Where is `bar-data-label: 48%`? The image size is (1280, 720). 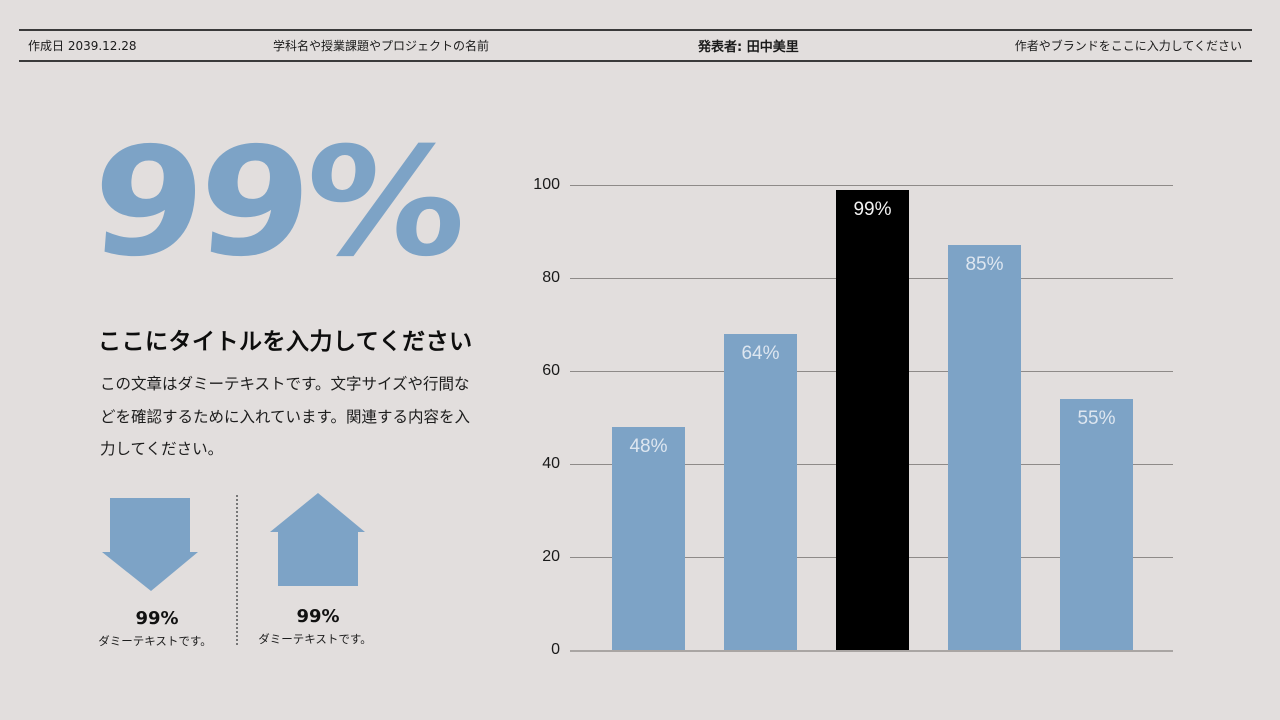 bar-data-label: 48% is located at coordinates (648, 446).